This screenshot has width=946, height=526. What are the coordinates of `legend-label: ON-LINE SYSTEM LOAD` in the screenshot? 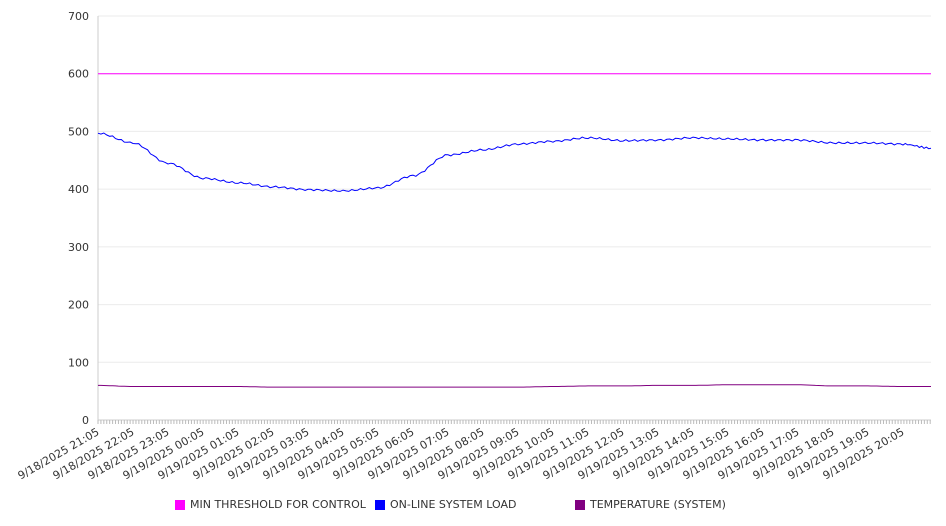 It's located at (453, 504).